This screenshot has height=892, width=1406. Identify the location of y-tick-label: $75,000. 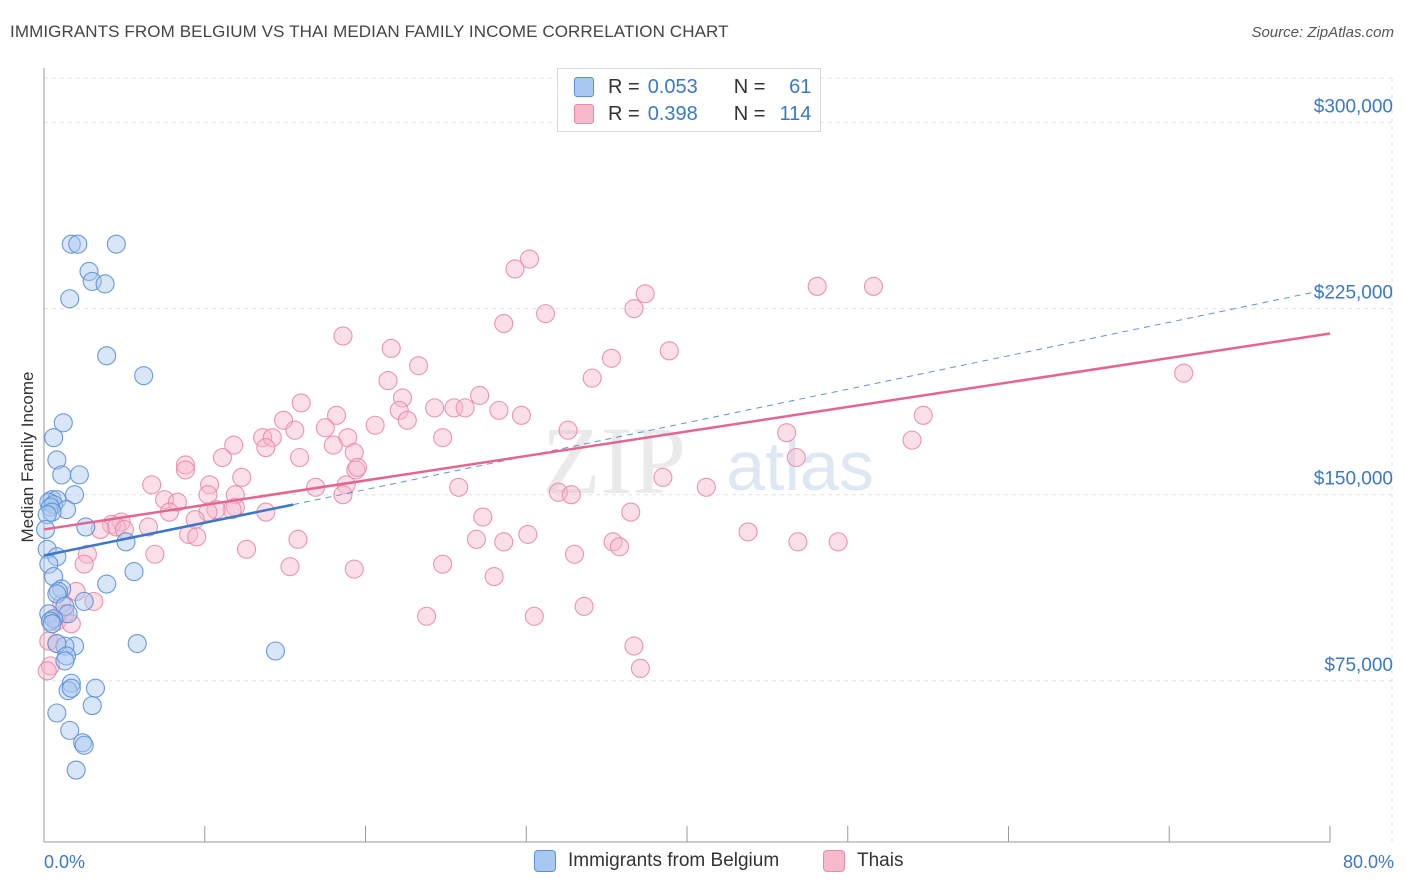
(1358, 665).